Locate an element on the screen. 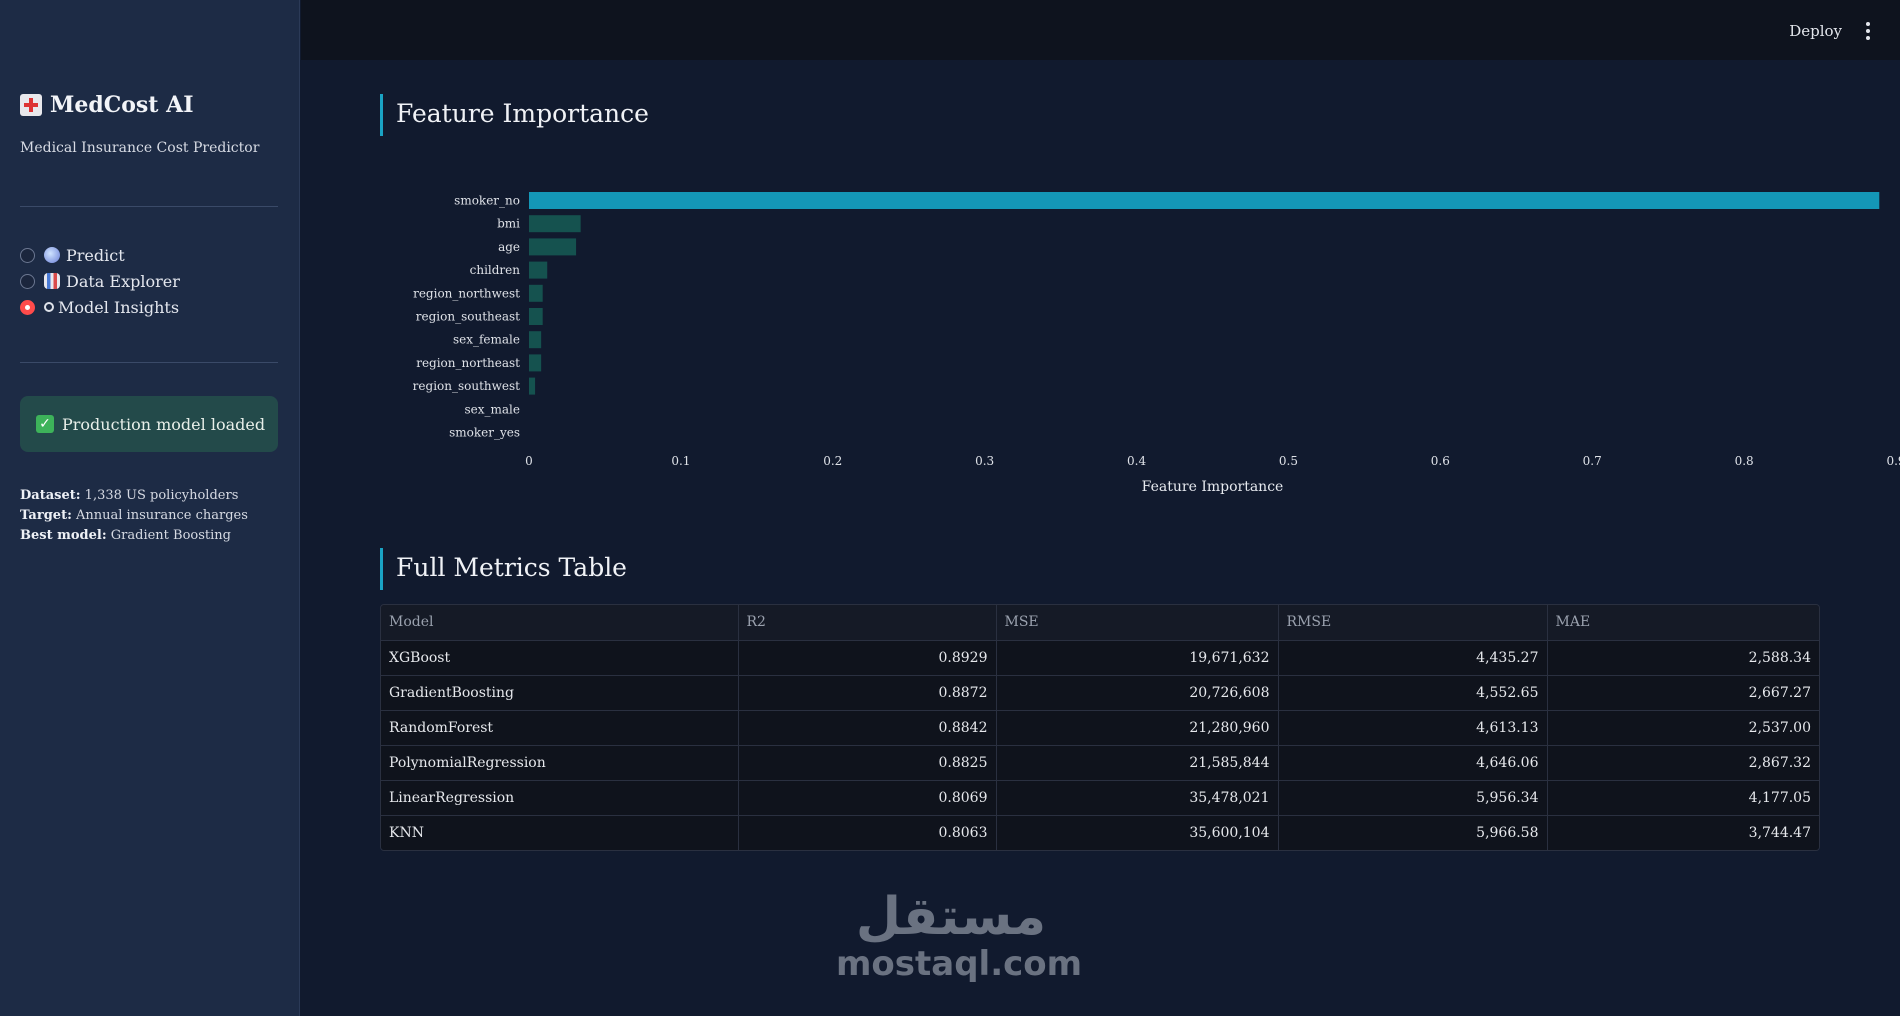 The width and height of the screenshot is (1900, 1016). best-model-value: Gradient Boosting is located at coordinates (170, 535).